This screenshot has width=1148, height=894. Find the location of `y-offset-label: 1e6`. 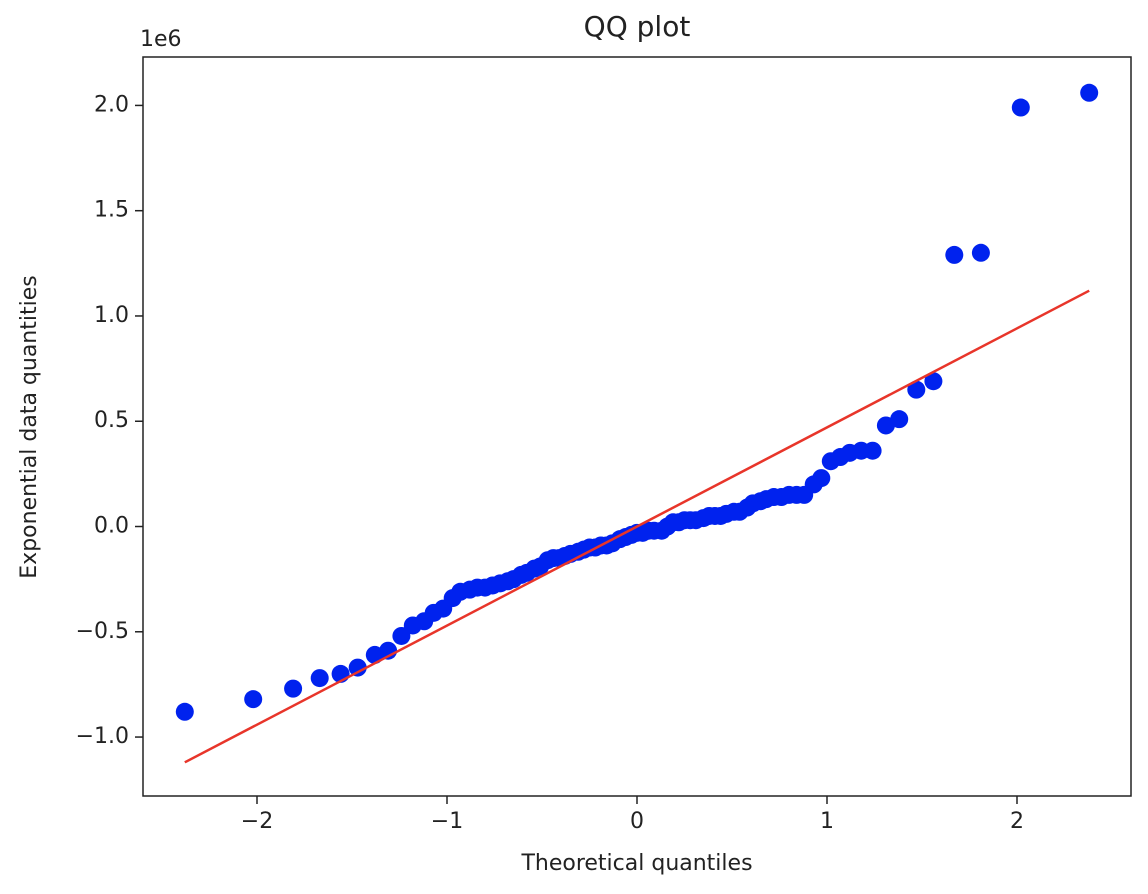

y-offset-label: 1e6 is located at coordinates (161, 39).